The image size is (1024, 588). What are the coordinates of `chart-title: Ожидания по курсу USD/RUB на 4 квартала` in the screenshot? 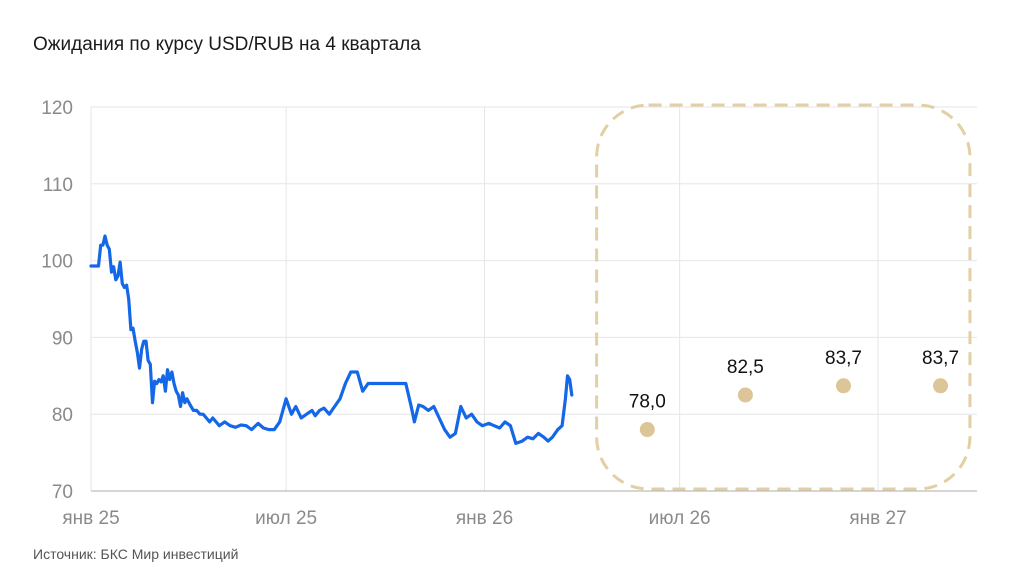 It's located at (227, 44).